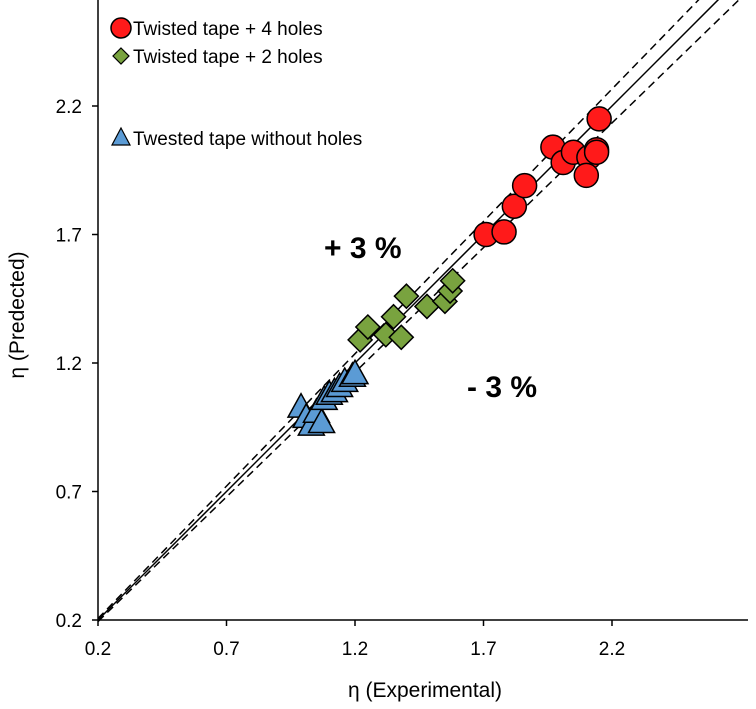  I want to click on legend-label-4-holes: Twisted tape + 4 holes, so click(228, 29).